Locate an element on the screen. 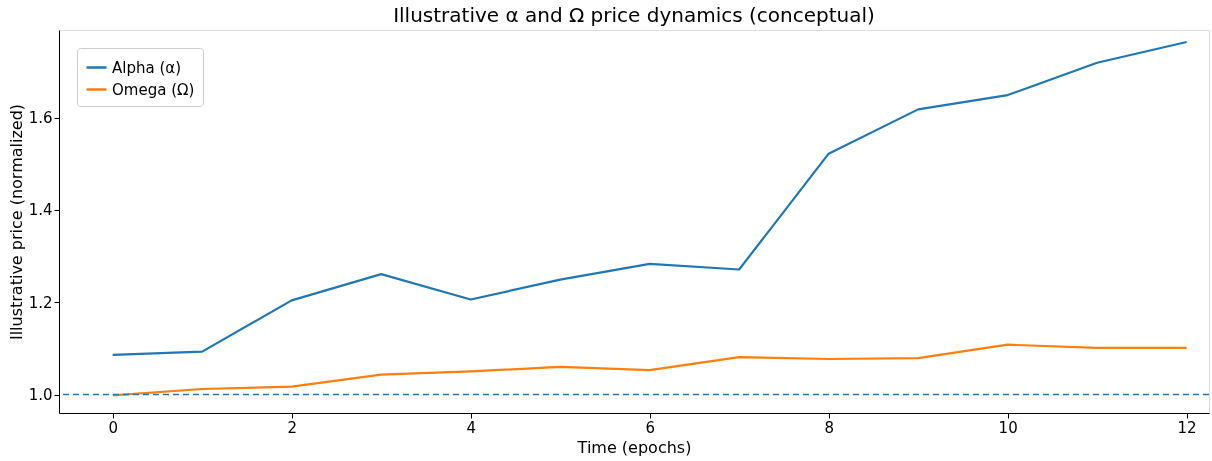  line-series is located at coordinates (649, 370).